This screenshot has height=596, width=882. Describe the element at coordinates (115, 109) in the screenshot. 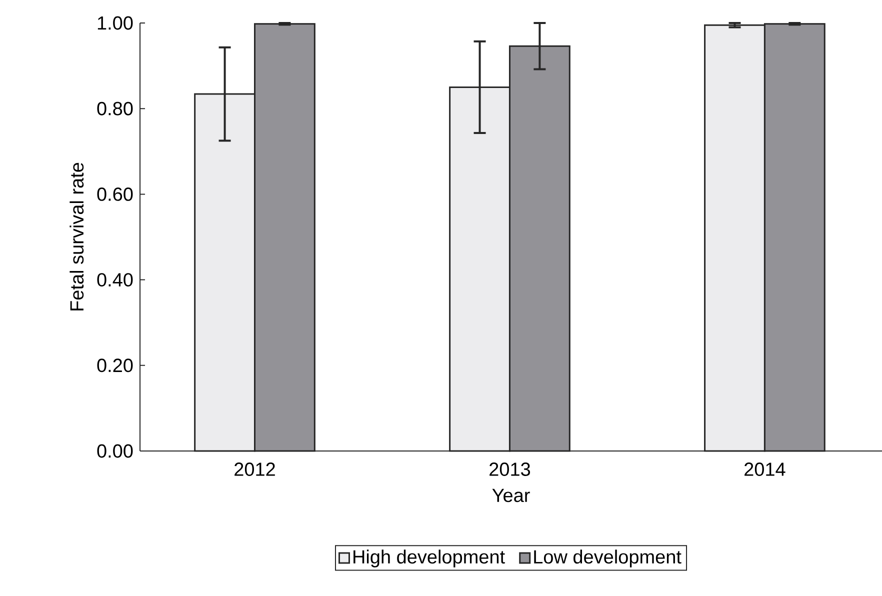

I see `y-tick-label: 0.80` at that location.